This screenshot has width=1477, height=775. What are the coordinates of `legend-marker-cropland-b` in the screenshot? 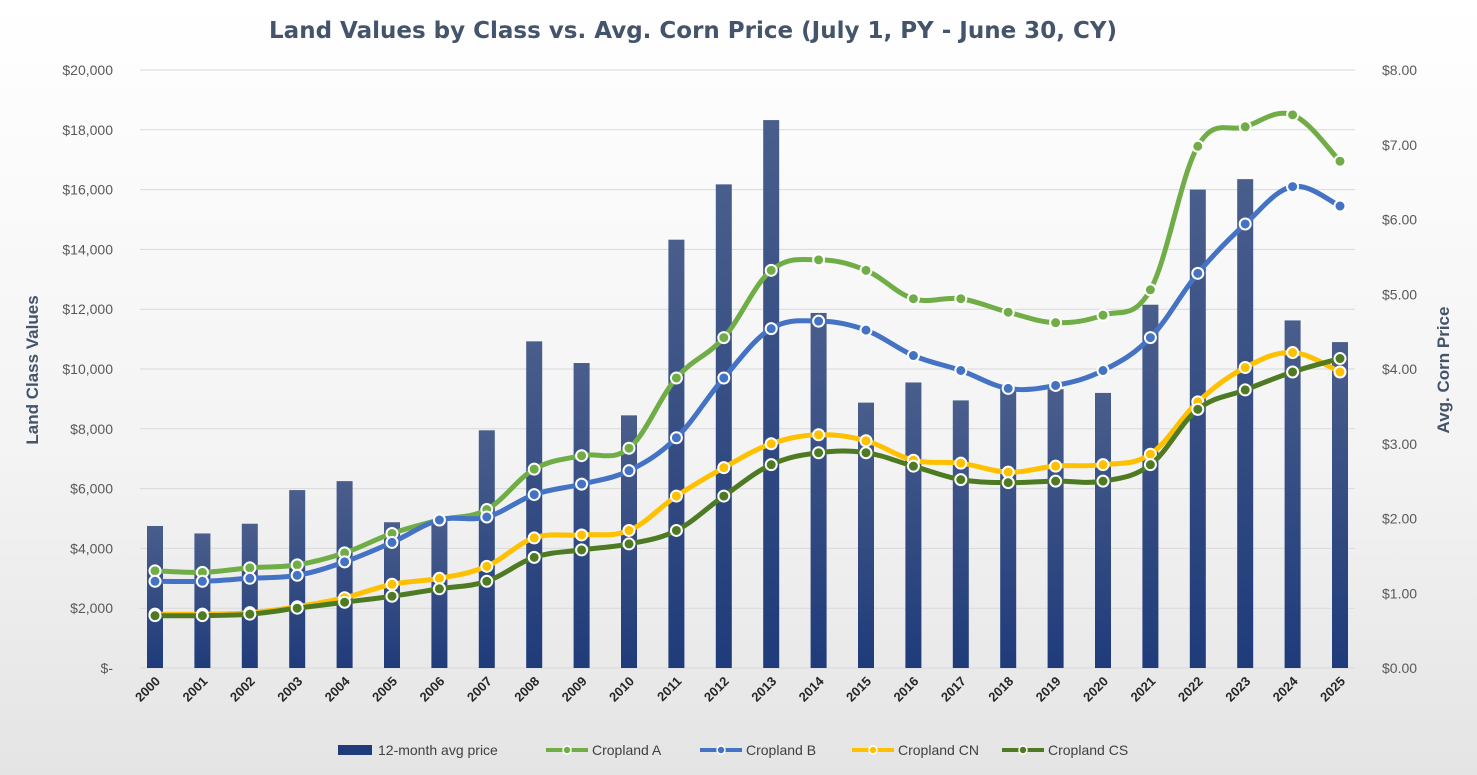 It's located at (721, 750).